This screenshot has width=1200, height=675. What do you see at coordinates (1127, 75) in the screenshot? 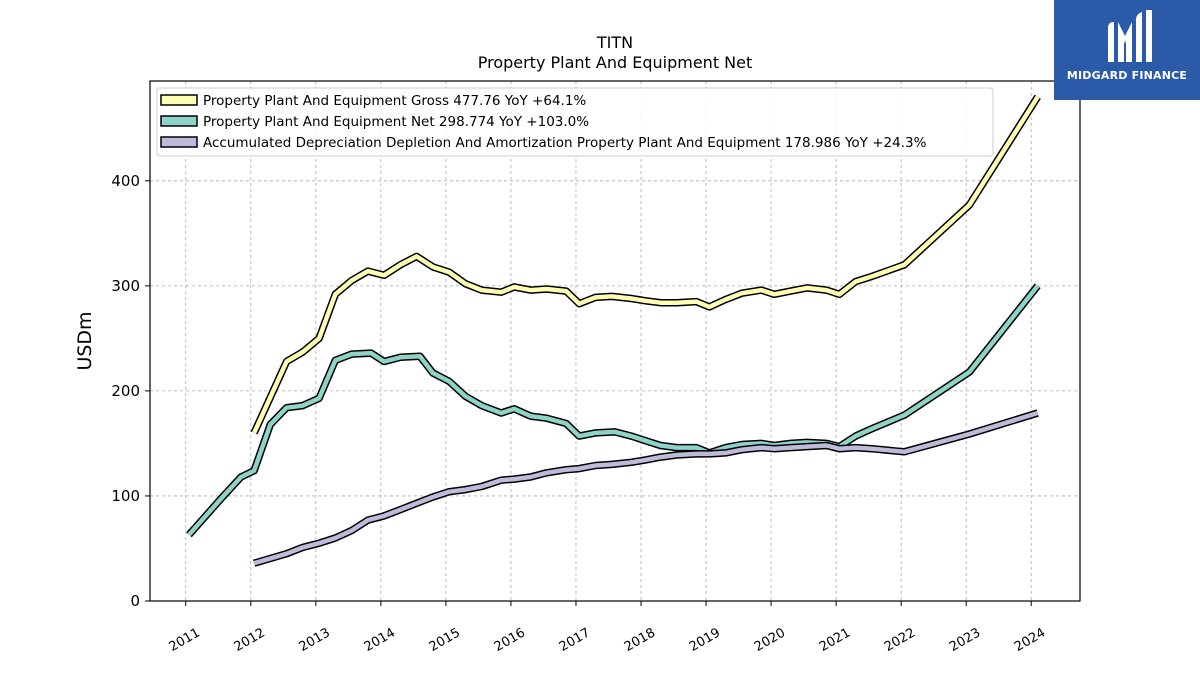
I see `logo-text: MIDGARD FINANCE` at bounding box center [1127, 75].